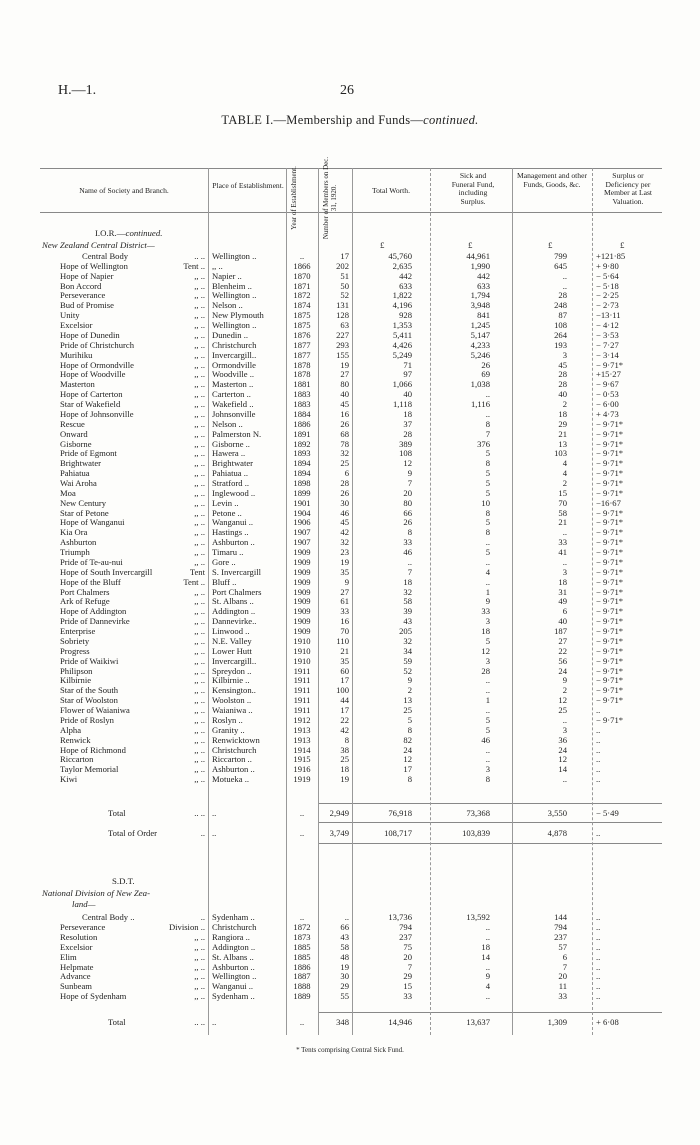 The height and width of the screenshot is (1145, 700). Describe the element at coordinates (302, 640) in the screenshot. I see `cell-year: 1910` at that location.